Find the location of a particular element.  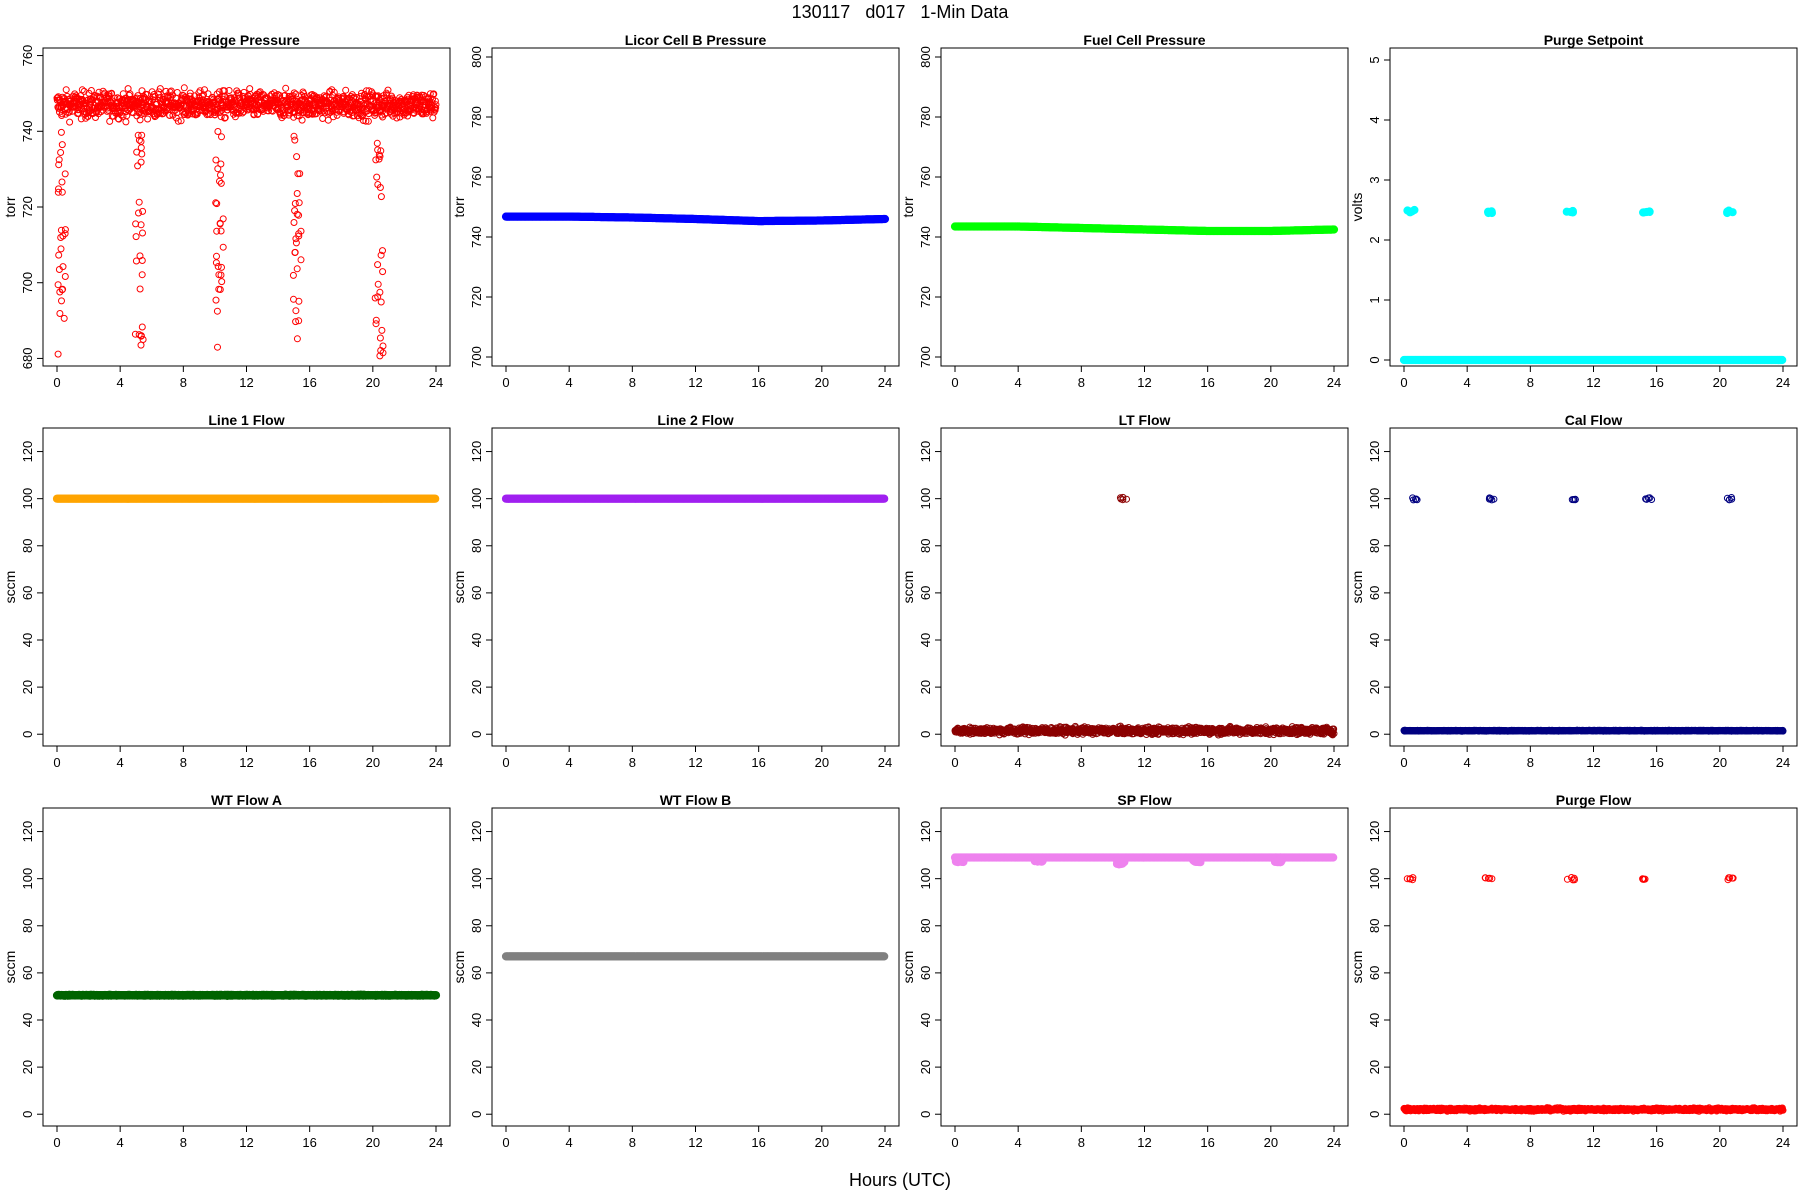

y-tick-label: 40 is located at coordinates (27, 640).